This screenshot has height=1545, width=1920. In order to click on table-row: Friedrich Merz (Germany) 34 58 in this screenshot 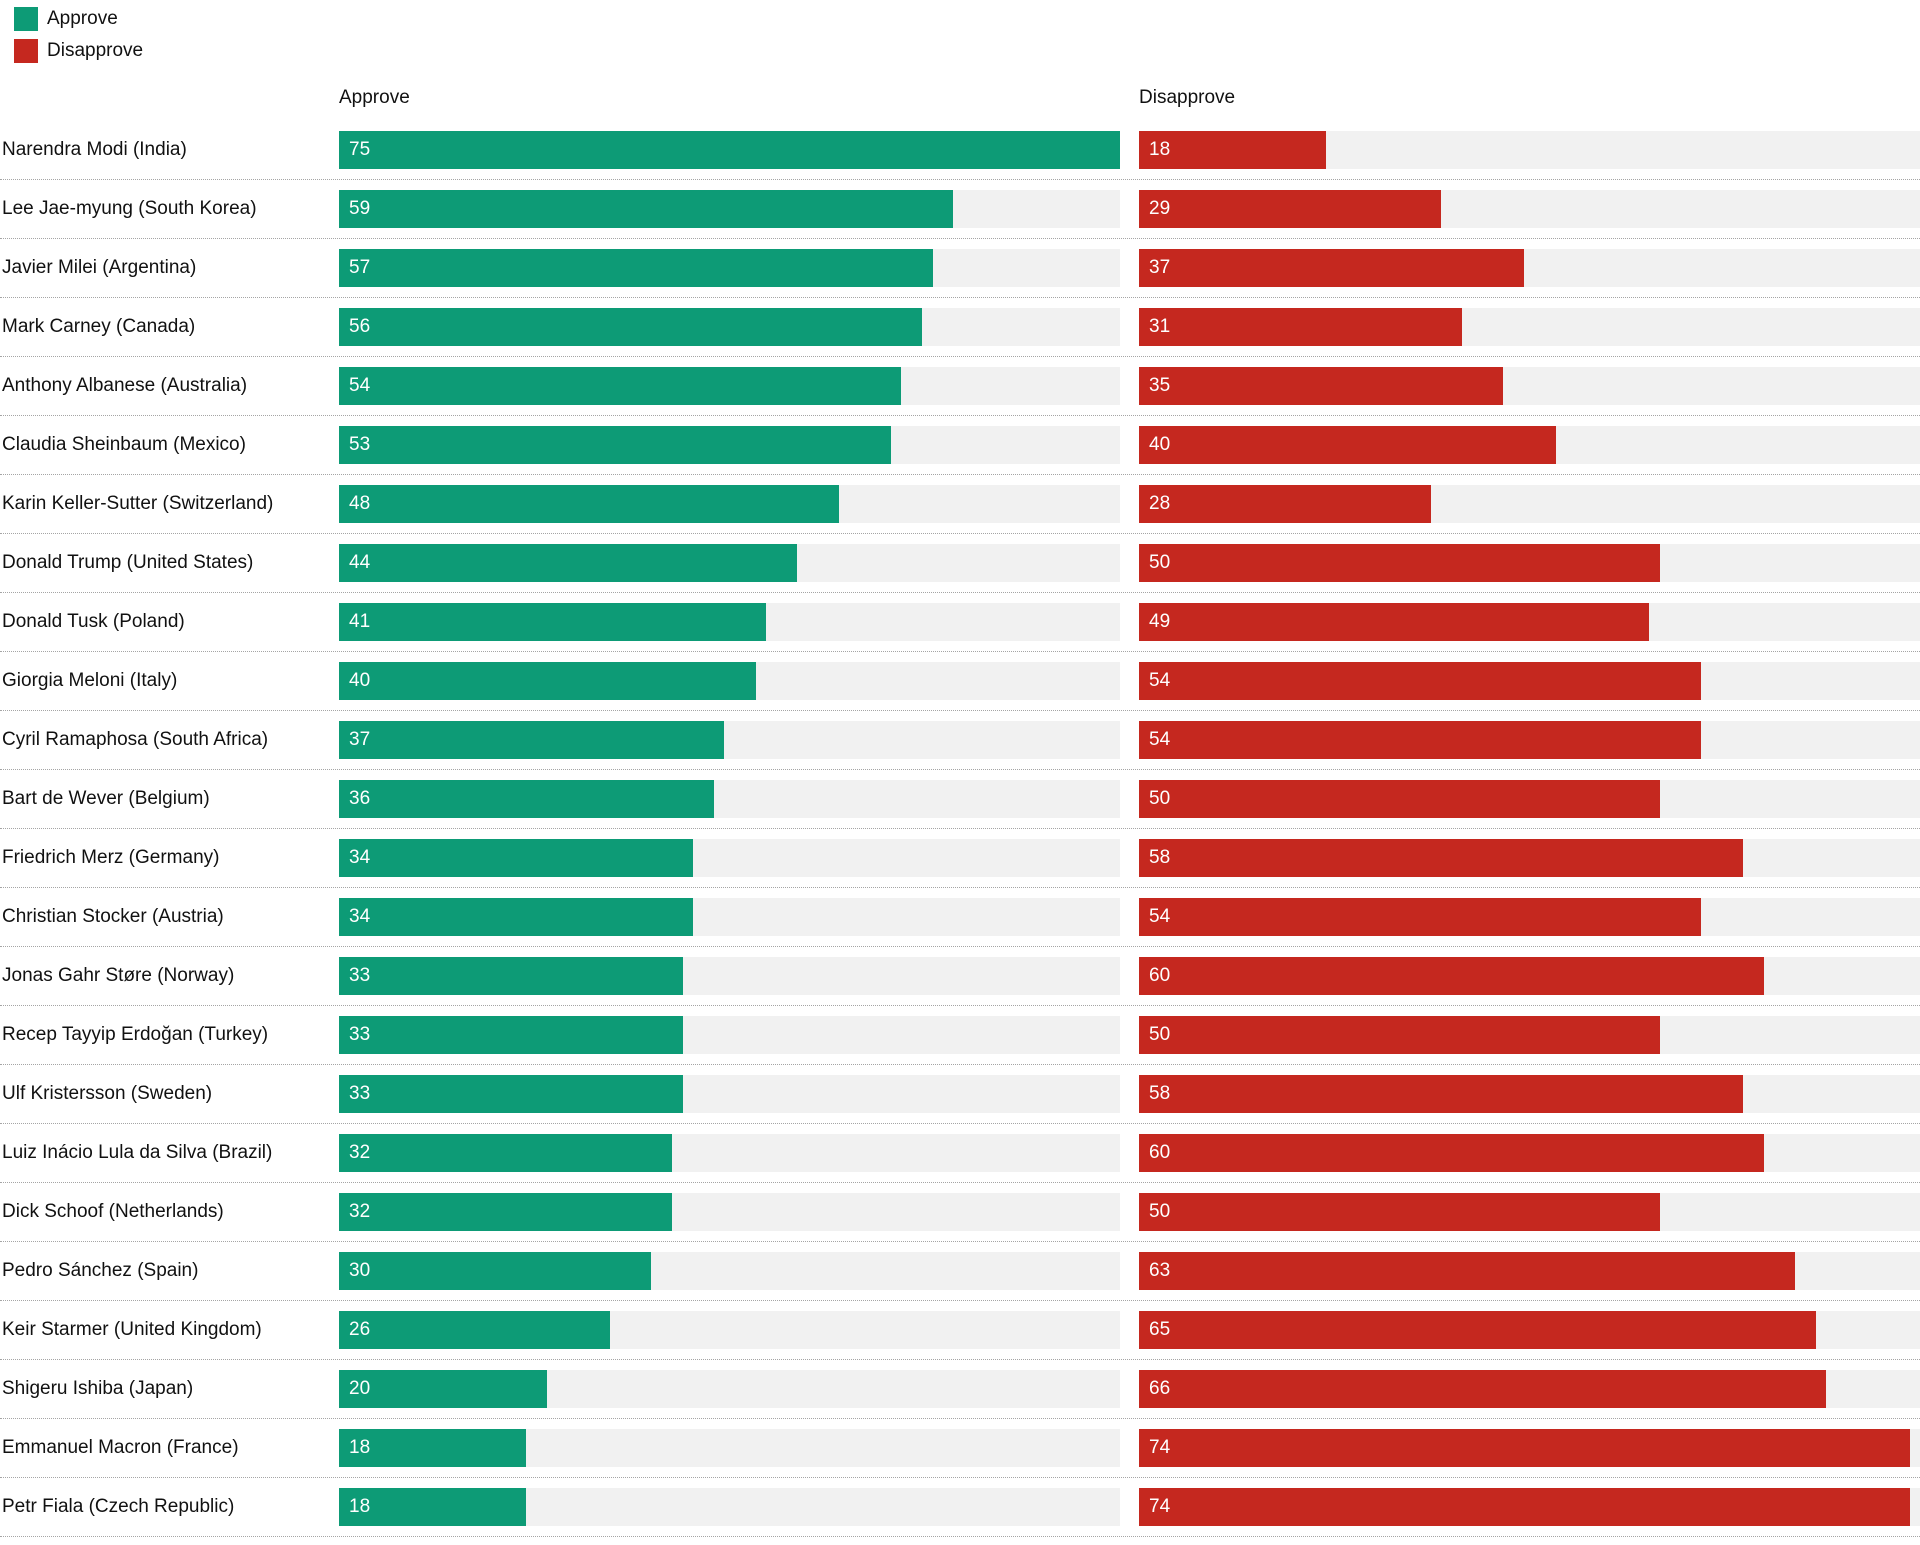, I will do `click(960, 858)`.